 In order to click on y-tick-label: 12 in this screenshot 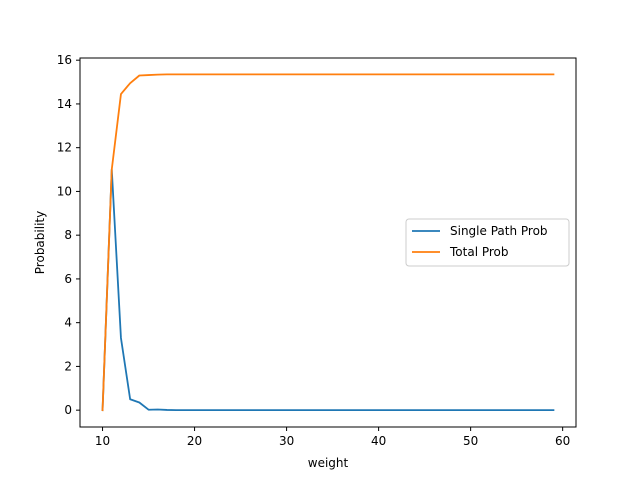, I will do `click(64, 148)`.